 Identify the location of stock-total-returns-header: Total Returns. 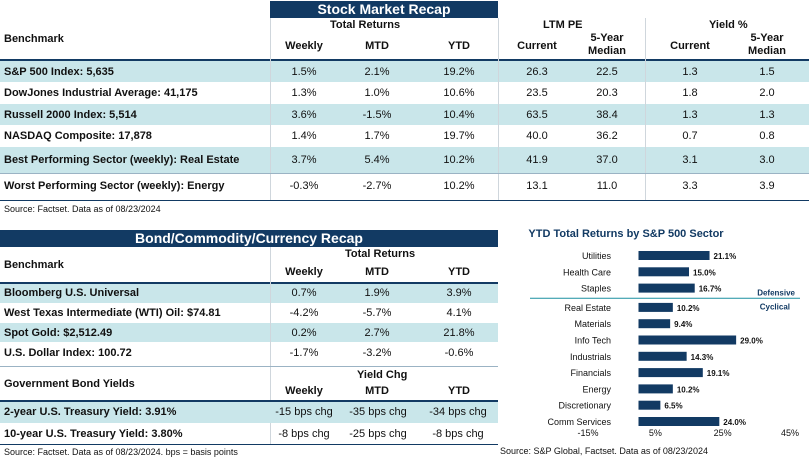
(365, 25).